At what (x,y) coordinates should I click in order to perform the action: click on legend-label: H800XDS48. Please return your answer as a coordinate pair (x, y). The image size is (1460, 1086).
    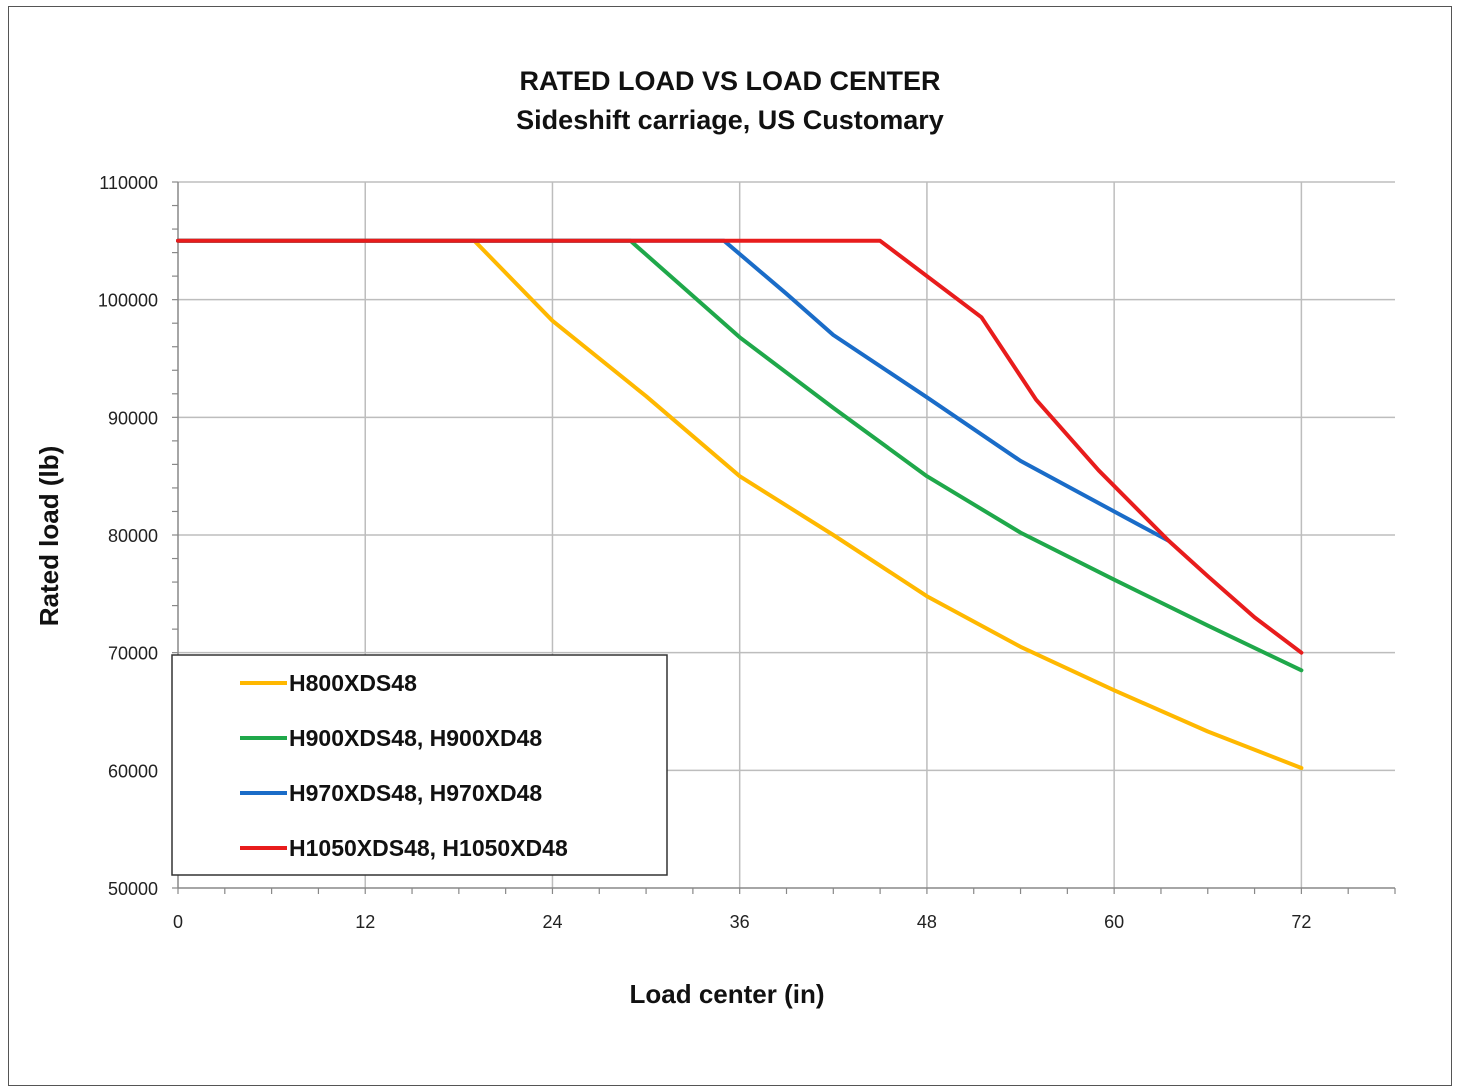
    Looking at the image, I should click on (353, 683).